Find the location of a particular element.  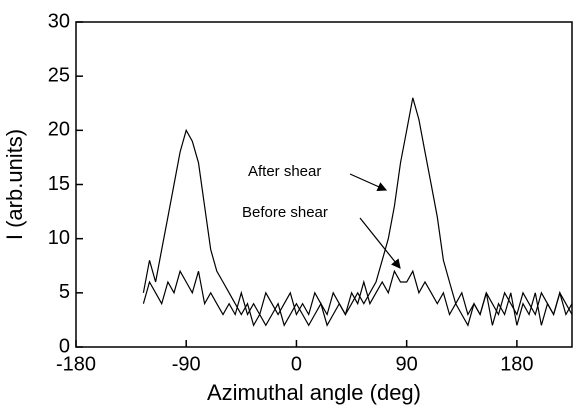

x-tick-label: 180 is located at coordinates (516, 364).